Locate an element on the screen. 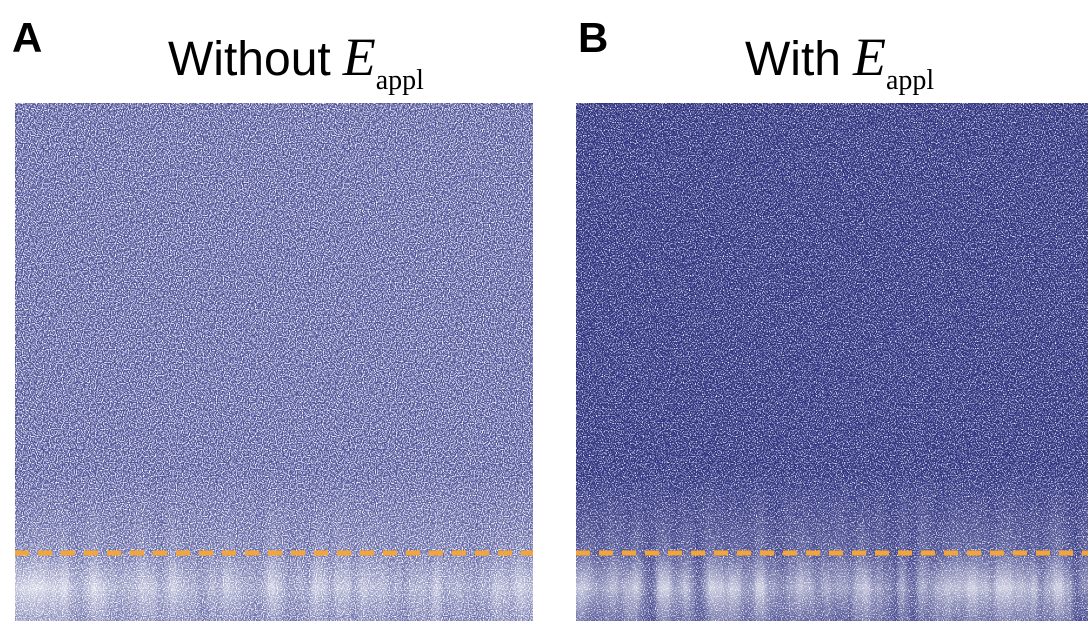  title-text: With is located at coordinates (793, 59).